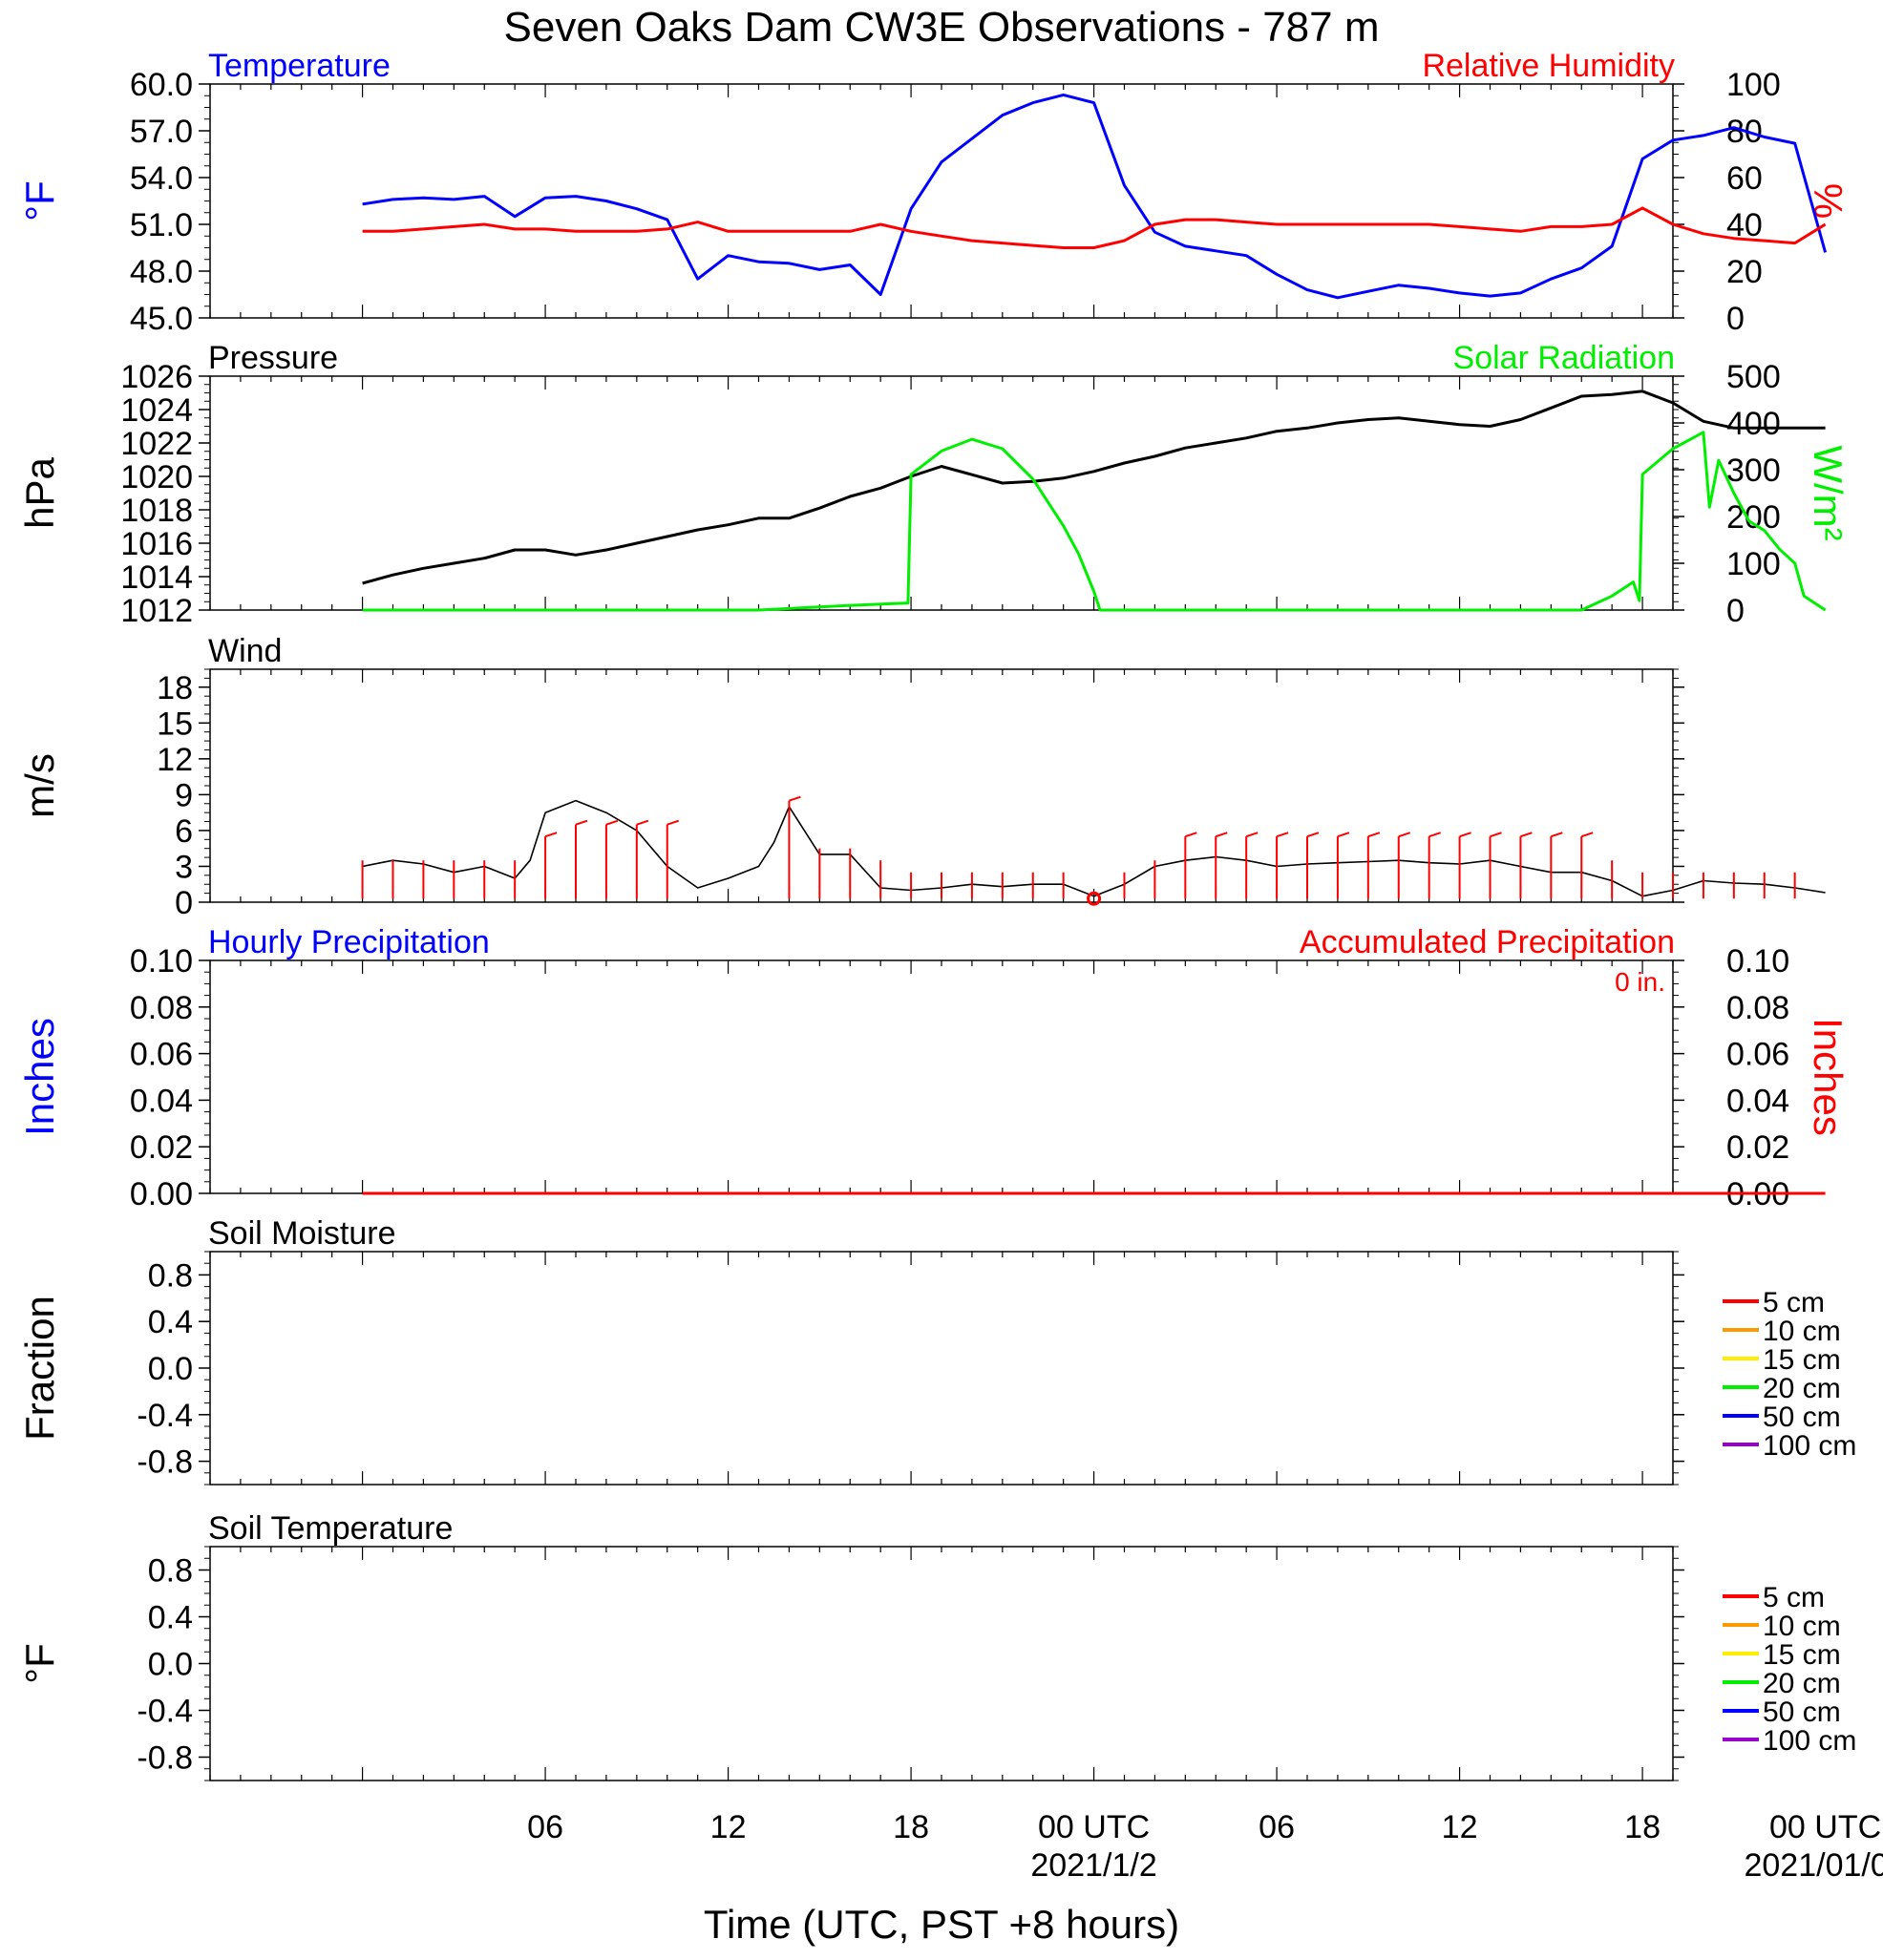 This screenshot has height=1960, width=1883. Describe the element at coordinates (1825, 1827) in the screenshot. I see `time-tick-label: 00 UTC` at that location.